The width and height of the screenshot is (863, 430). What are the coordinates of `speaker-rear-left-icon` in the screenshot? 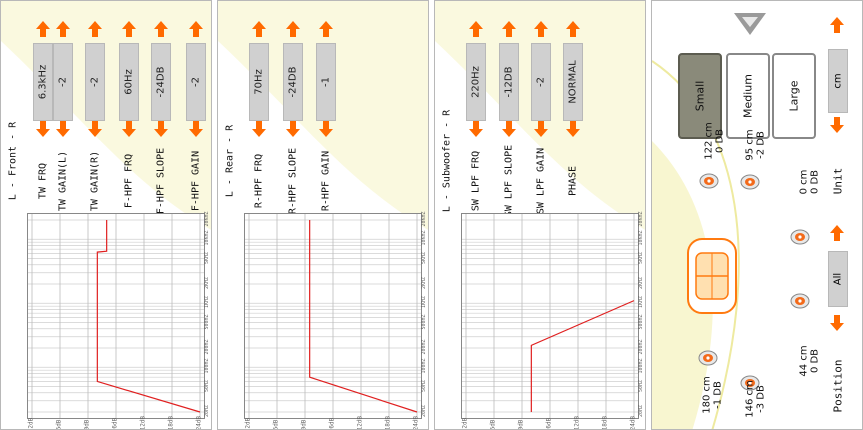 It's located at (709, 181).